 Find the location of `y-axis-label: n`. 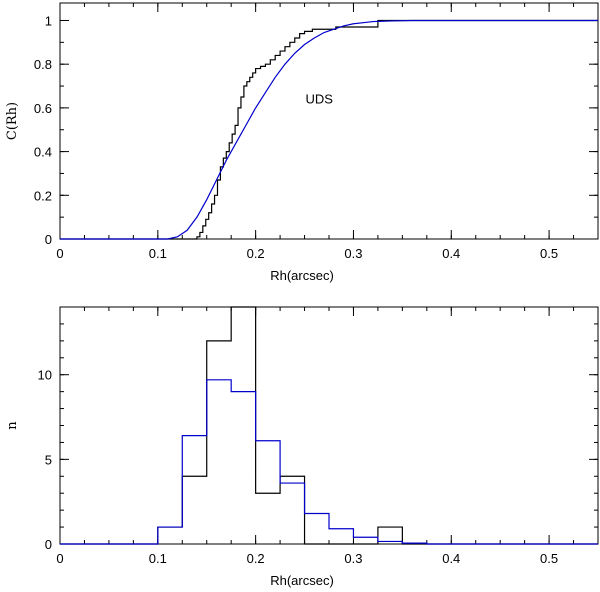

y-axis-label: n is located at coordinates (12, 425).